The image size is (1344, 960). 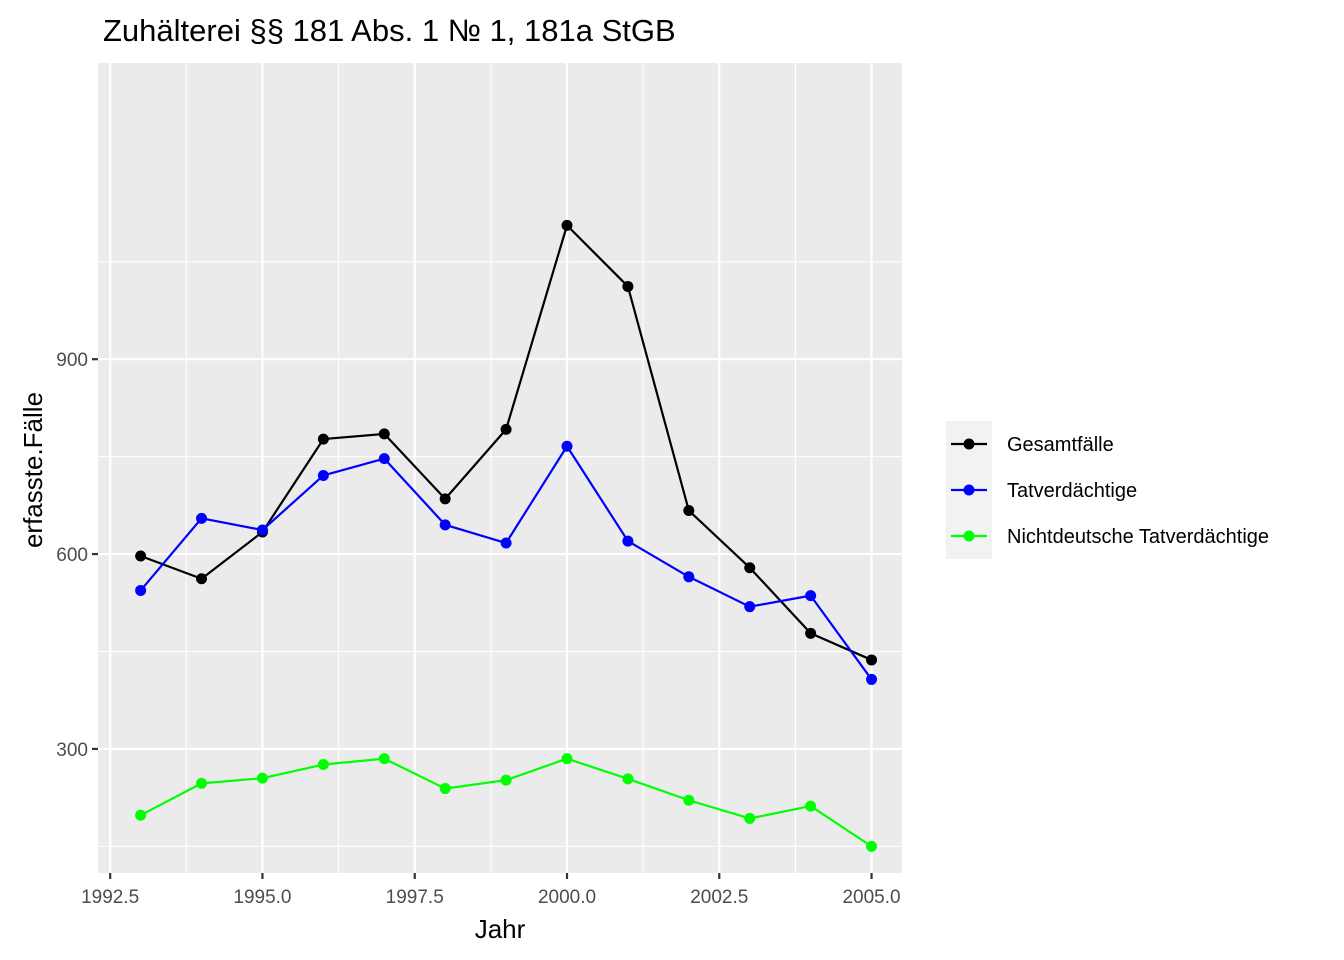 What do you see at coordinates (389, 30) in the screenshot?
I see `chart-title: Zuhälterei §§ 181 Abs. 1 № 1, 181a StGB` at bounding box center [389, 30].